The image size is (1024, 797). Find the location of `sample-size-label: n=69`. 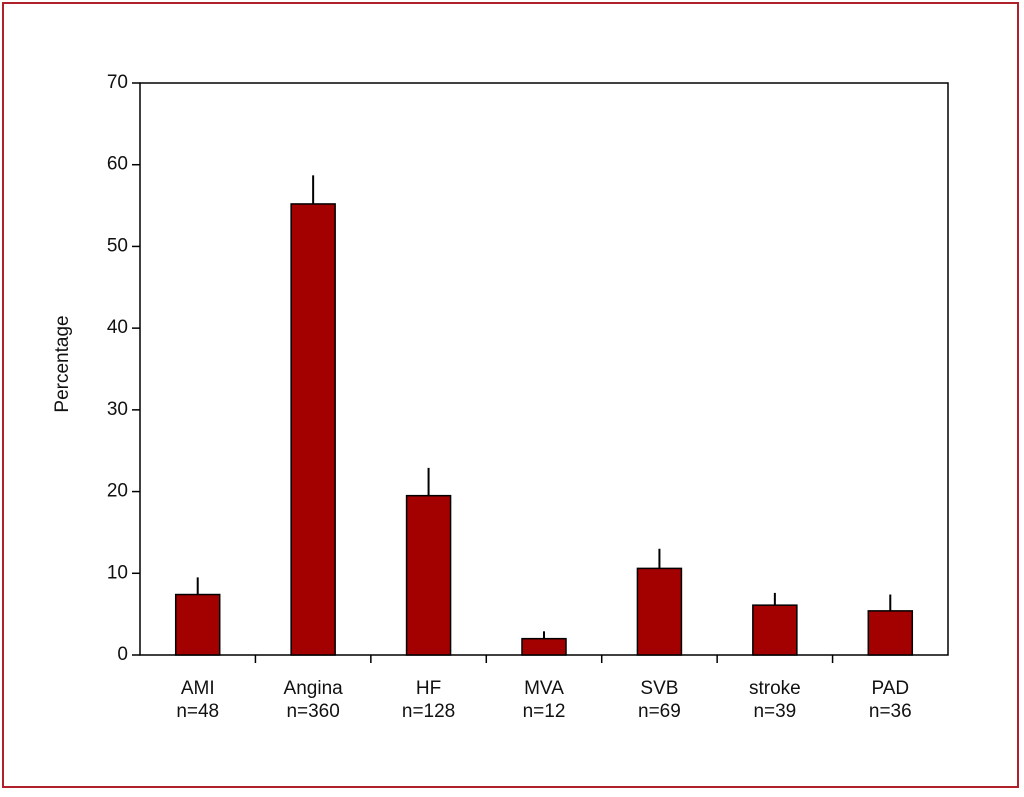

sample-size-label: n=69 is located at coordinates (659, 711).